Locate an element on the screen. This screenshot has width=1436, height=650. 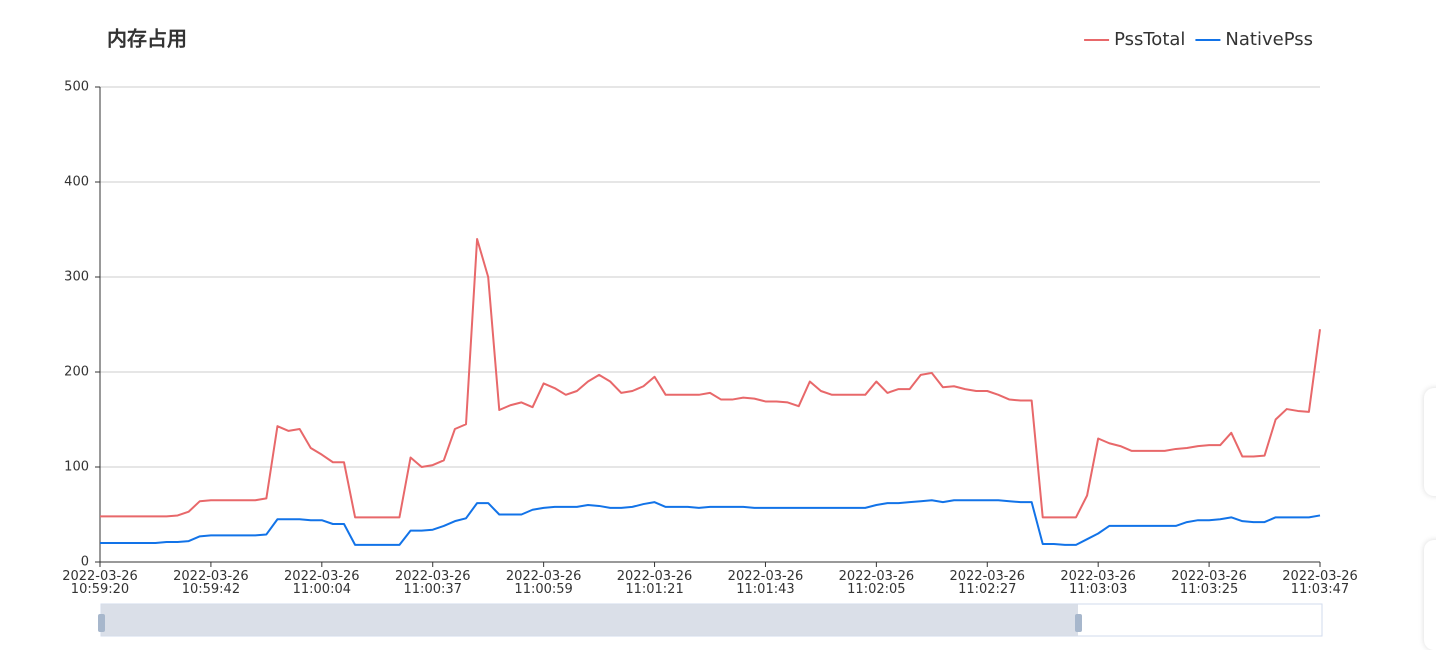
y-tick-label: 500 is located at coordinates (76, 87).